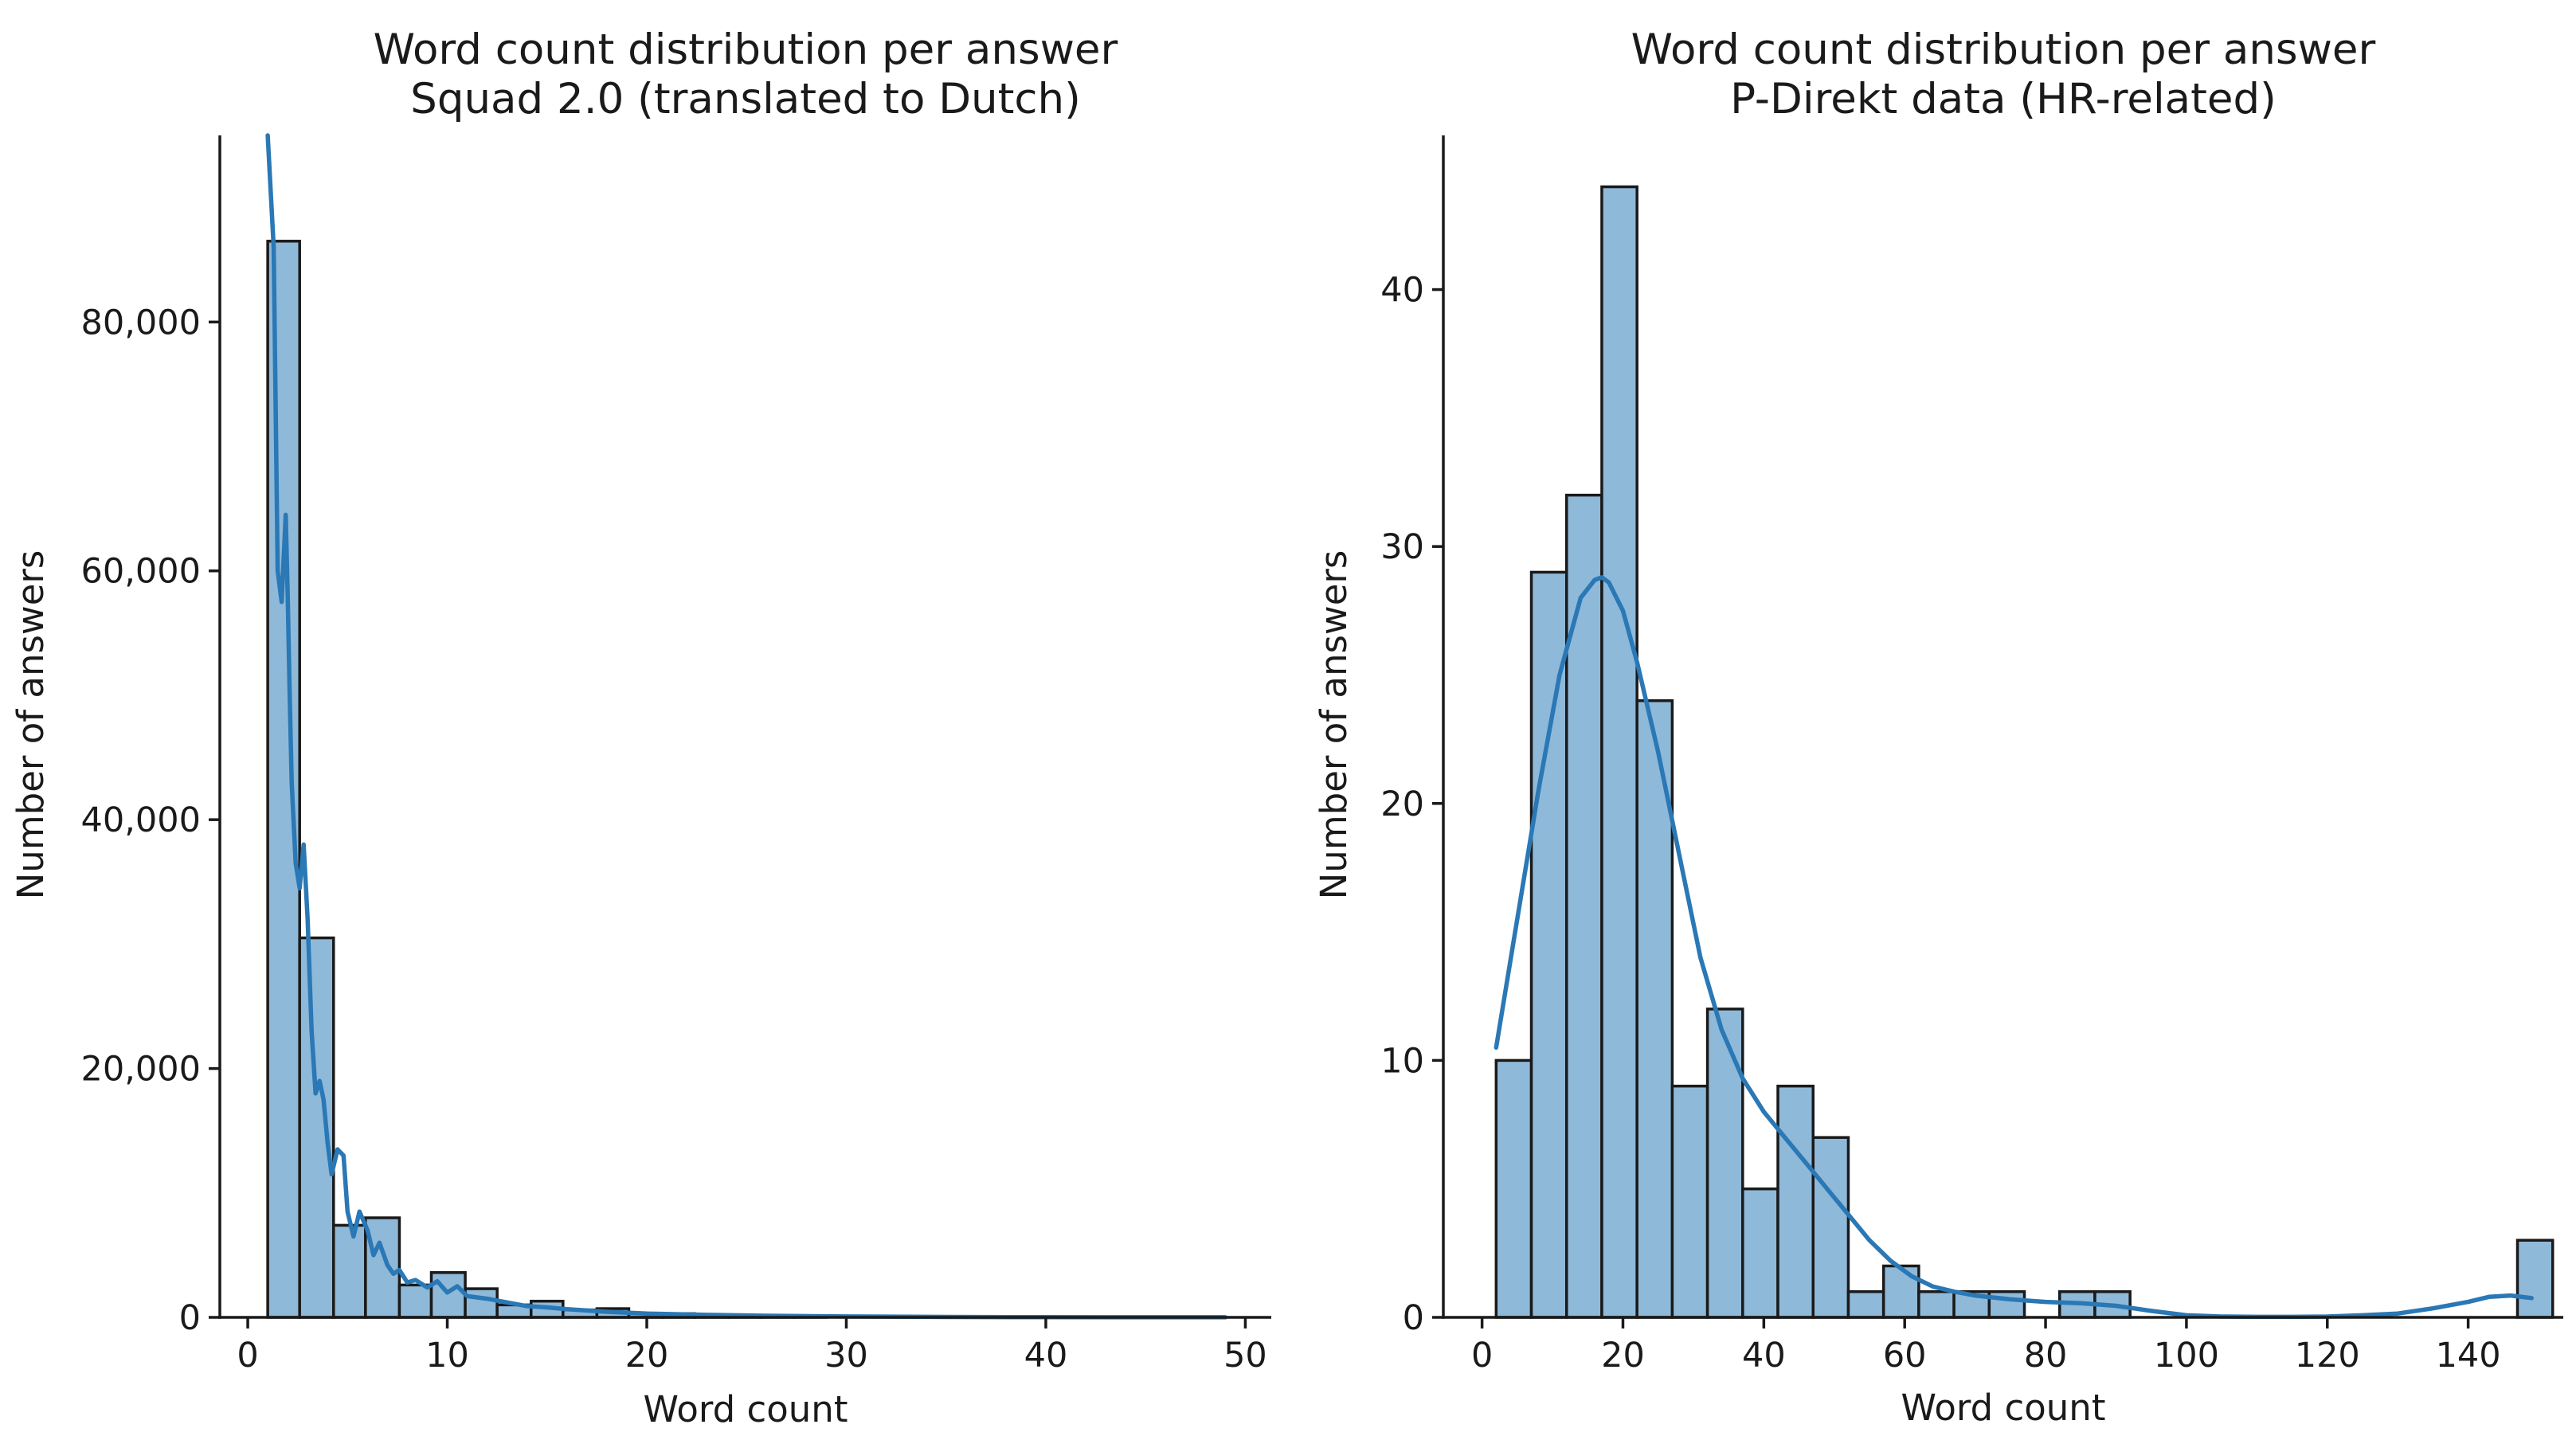  What do you see at coordinates (1402, 804) in the screenshot?
I see `y-tick-label: 20` at bounding box center [1402, 804].